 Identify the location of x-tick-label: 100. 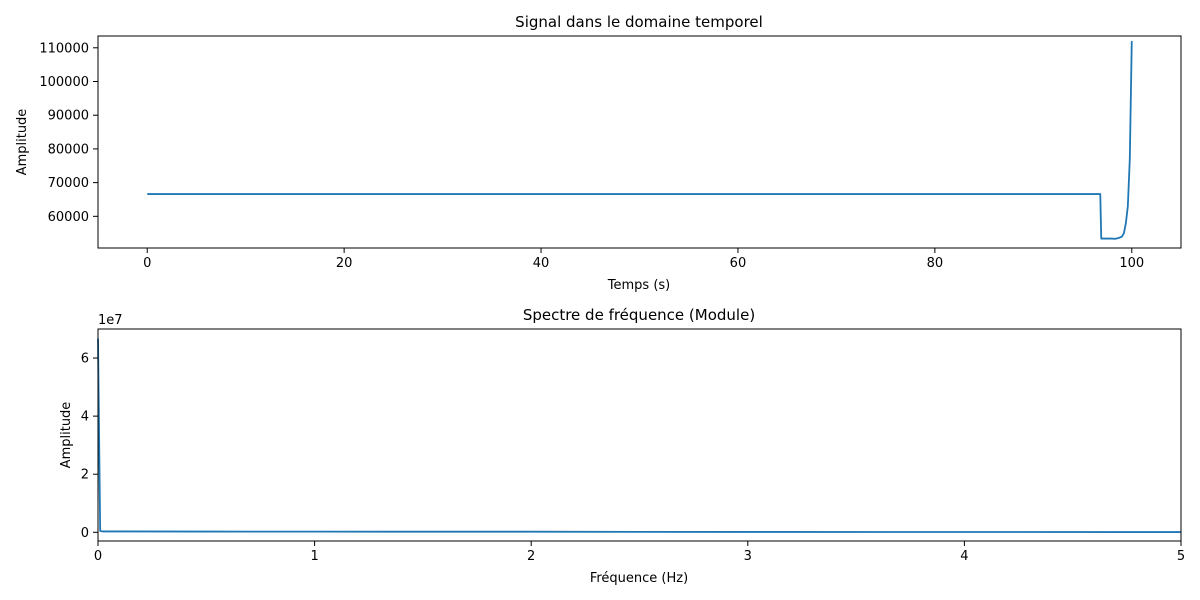
(1131, 263).